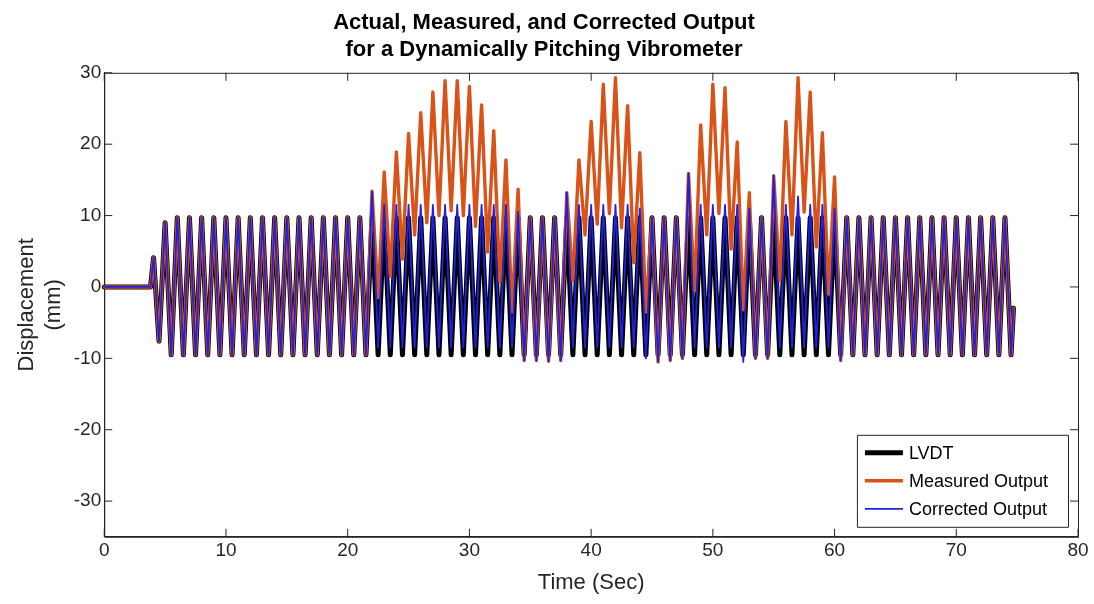 Image resolution: width=1094 pixels, height=604 pixels. I want to click on x-tick-label: 20, so click(348, 550).